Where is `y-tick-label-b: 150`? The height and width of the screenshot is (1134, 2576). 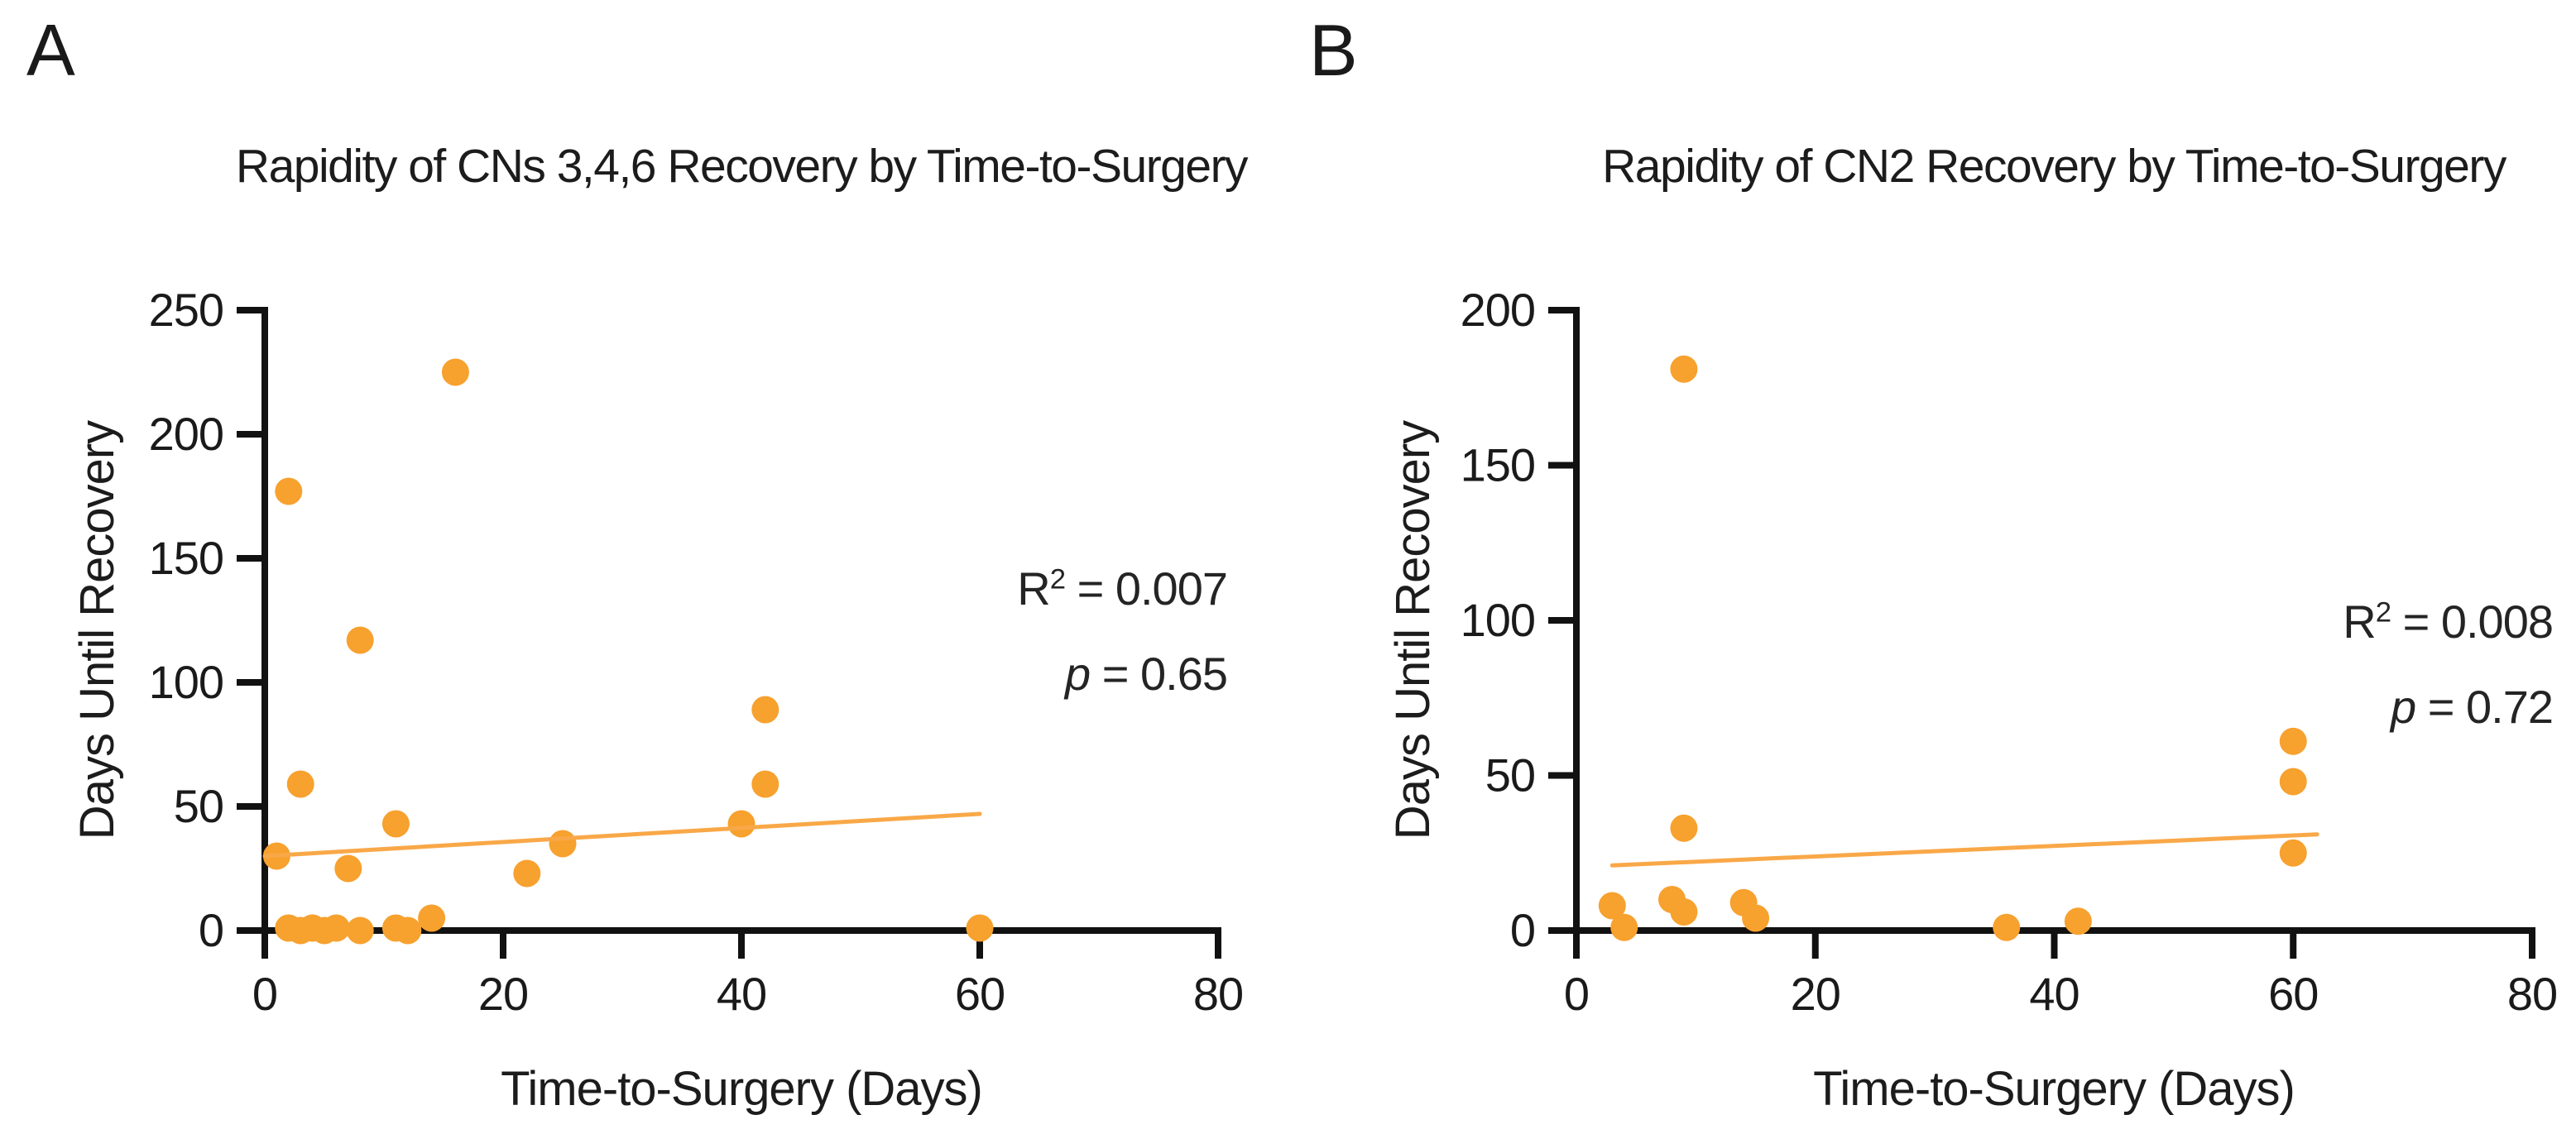 y-tick-label-b: 150 is located at coordinates (1498, 465).